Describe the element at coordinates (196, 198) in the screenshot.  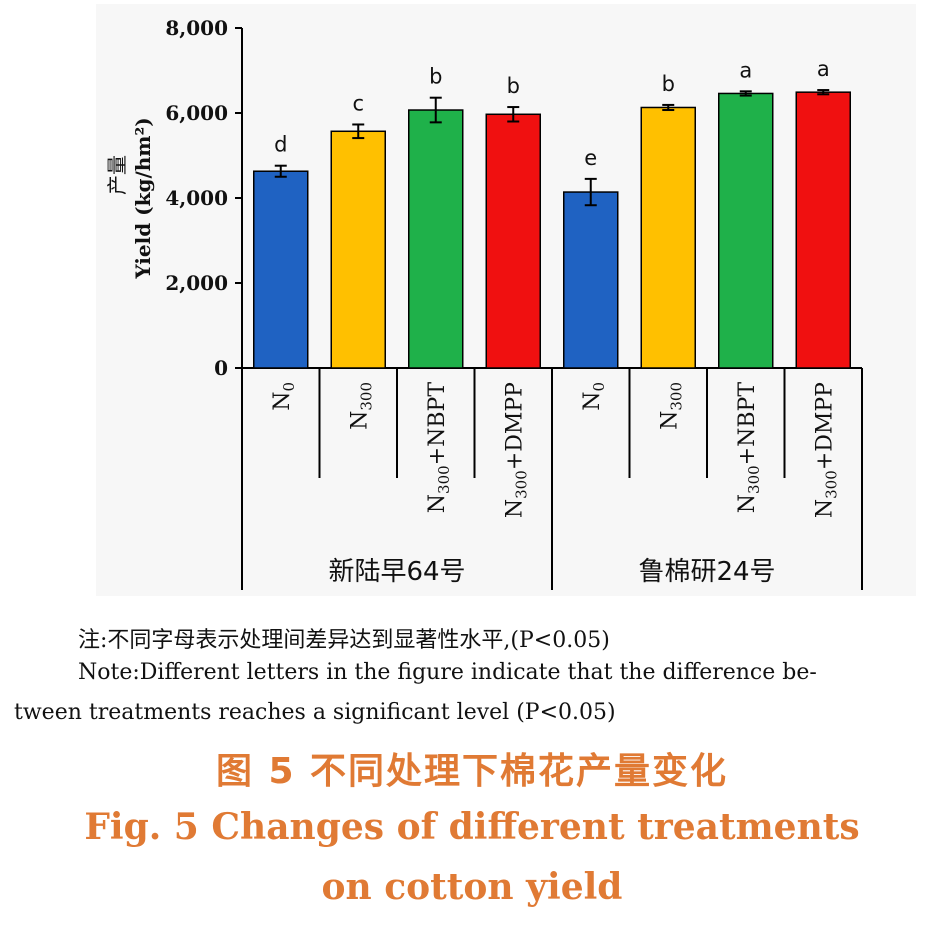
I see `y-tick-label: 4,000` at that location.